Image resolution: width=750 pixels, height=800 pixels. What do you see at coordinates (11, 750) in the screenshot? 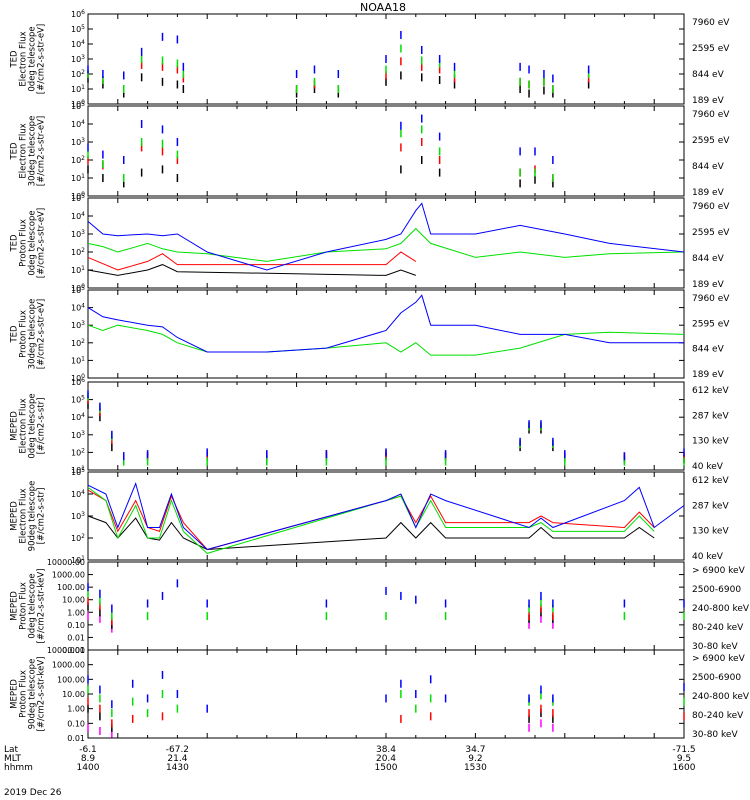
I see `x-row-label: Lat` at bounding box center [11, 750].